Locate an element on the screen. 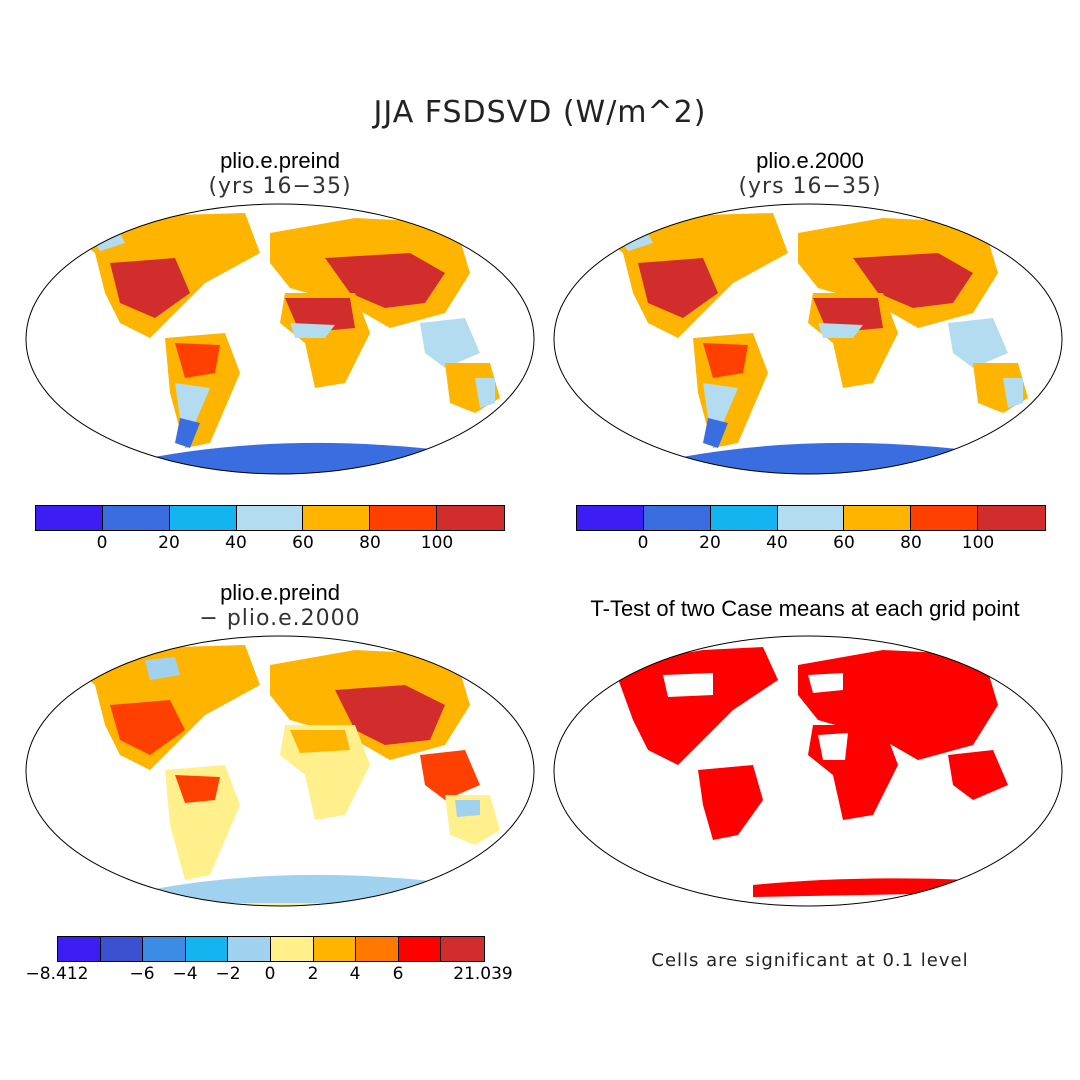 The width and height of the screenshot is (1080, 1080). colorbar-1-tick-80: 80 is located at coordinates (370, 543).